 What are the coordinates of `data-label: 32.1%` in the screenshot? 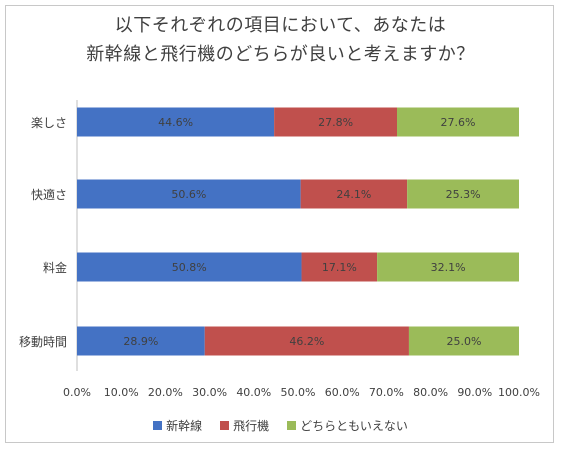 It's located at (448, 267).